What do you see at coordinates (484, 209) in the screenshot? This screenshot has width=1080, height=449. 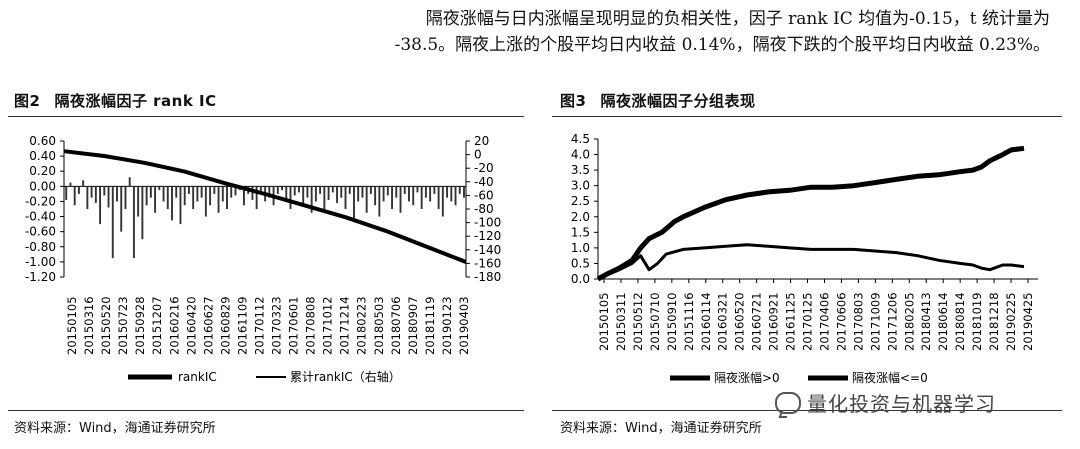 I see `fig2-right-tick-label: -80` at bounding box center [484, 209].